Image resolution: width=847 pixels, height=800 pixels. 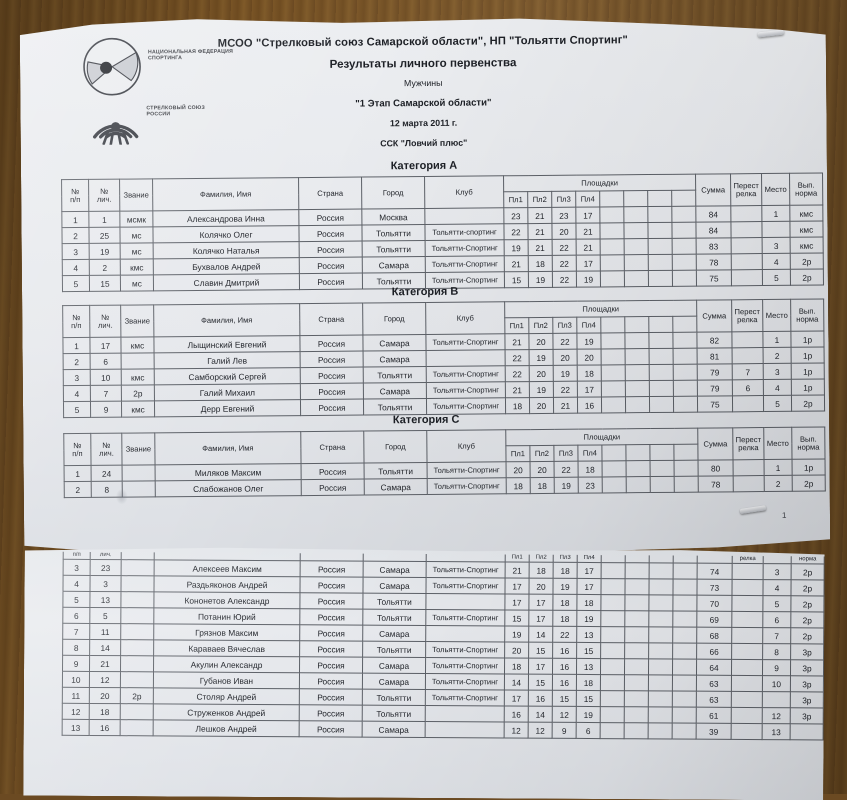 What do you see at coordinates (714, 571) in the screenshot?
I see `cell-sum: 74` at bounding box center [714, 571].